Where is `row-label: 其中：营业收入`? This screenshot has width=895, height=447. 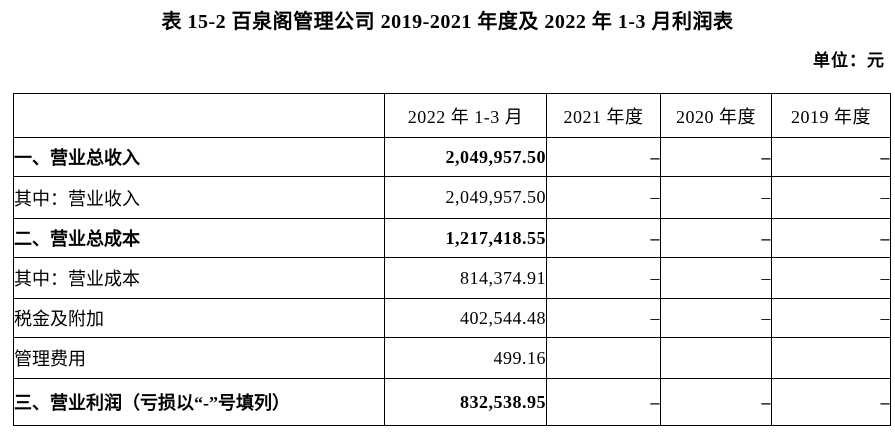
row-label: 其中：营业收入 is located at coordinates (199, 197).